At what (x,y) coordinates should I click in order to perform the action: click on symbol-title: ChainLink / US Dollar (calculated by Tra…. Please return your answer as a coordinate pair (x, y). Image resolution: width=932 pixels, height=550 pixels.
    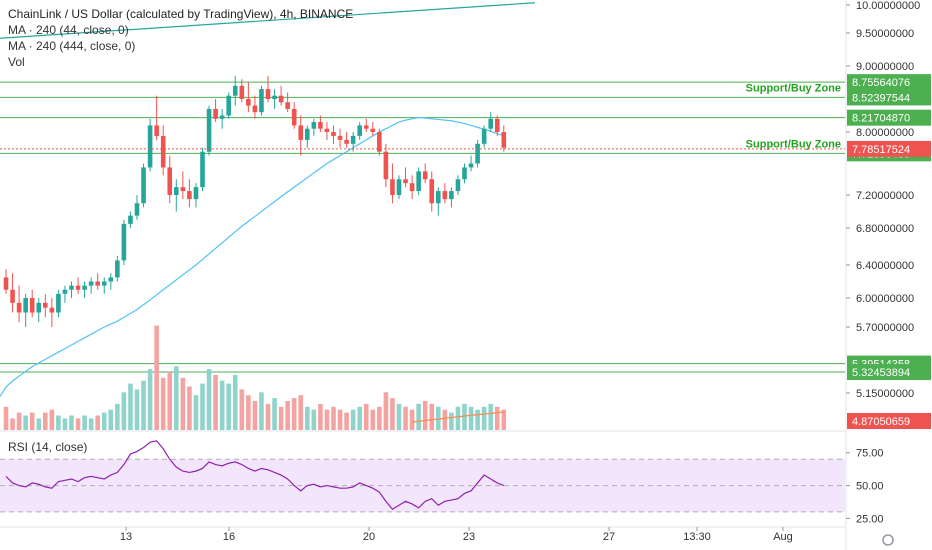
    Looking at the image, I should click on (181, 14).